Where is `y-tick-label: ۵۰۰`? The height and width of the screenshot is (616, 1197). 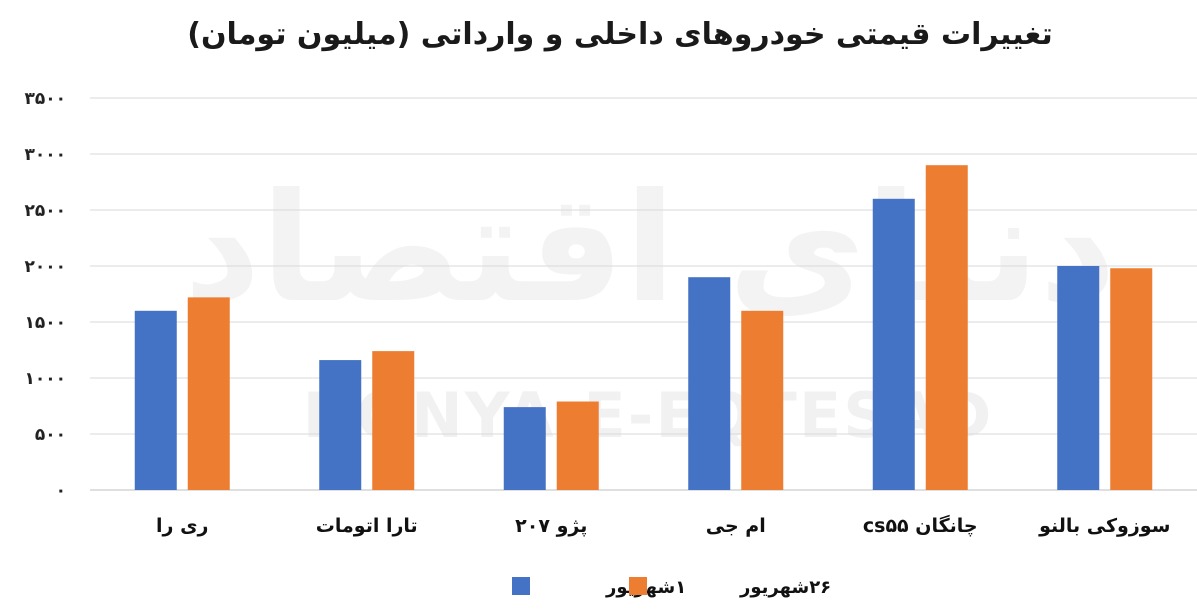
y-tick-label: ۵۰۰ is located at coordinates (50, 435).